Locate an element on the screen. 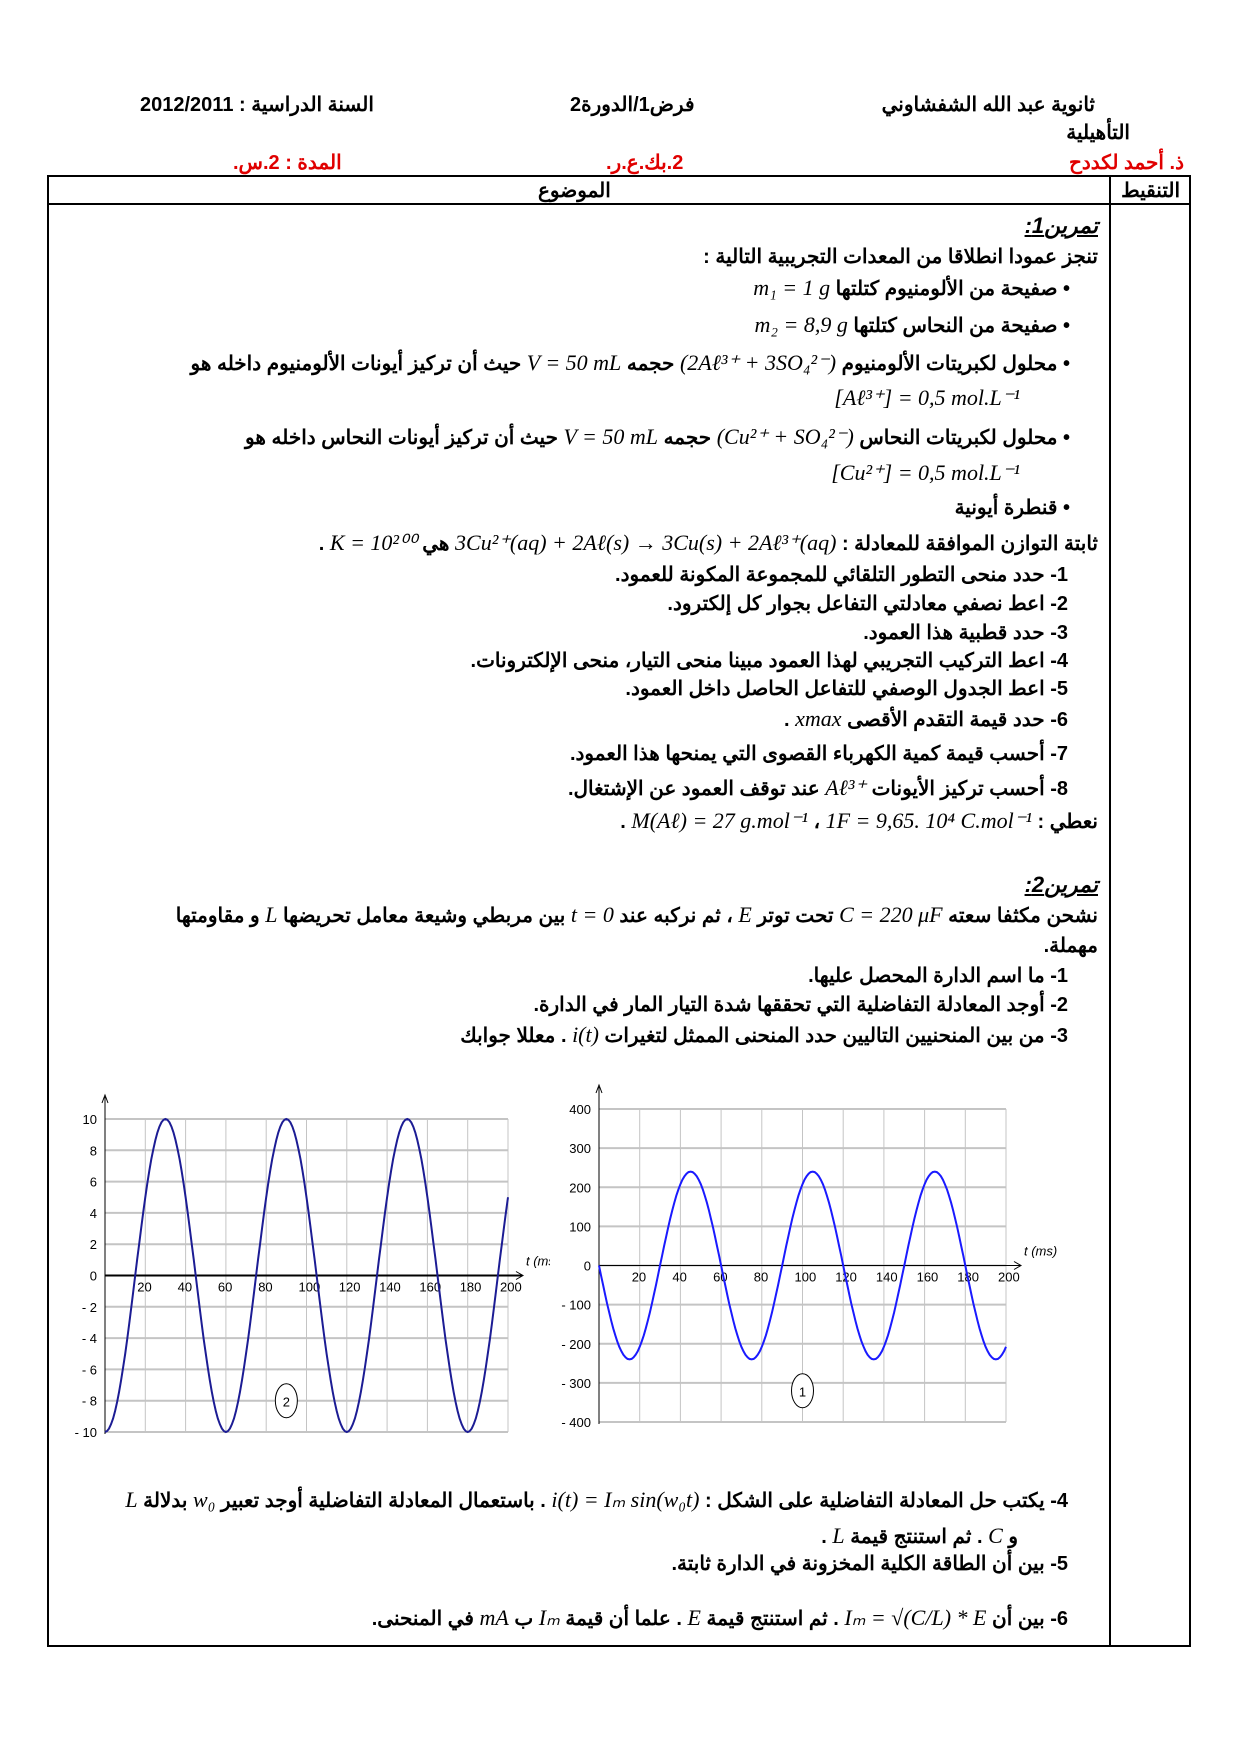 This screenshot has width=1240, height=1754. text-segment: و مقاومتها is located at coordinates (220, 916).